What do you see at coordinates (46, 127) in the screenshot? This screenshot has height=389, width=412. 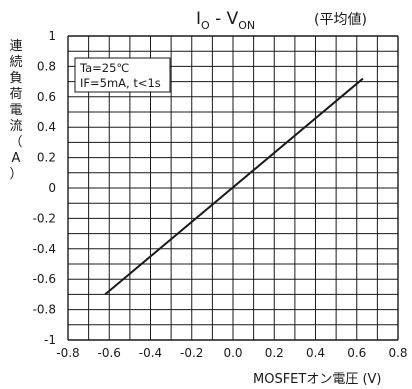 I see `y-tick-label: 0.4` at bounding box center [46, 127].